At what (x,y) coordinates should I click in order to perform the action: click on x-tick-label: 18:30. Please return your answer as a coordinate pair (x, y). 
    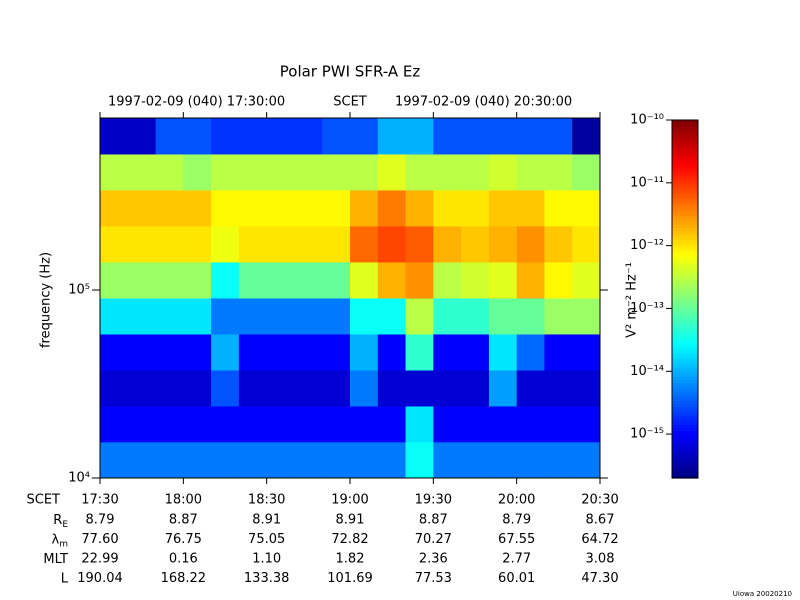
    Looking at the image, I should click on (266, 500).